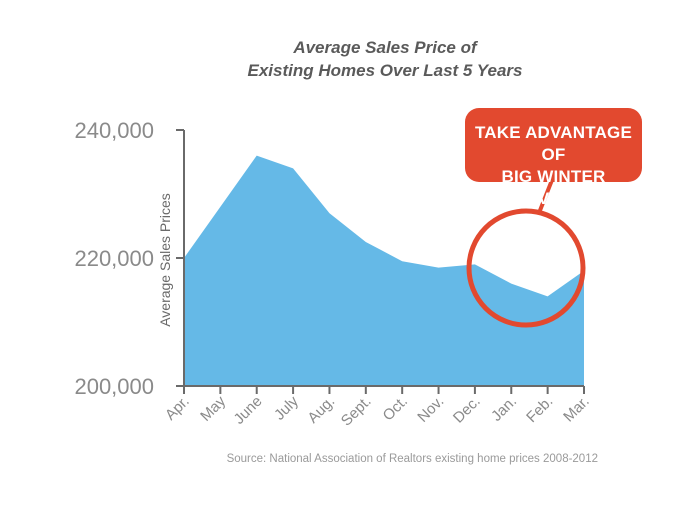 This screenshot has width=700, height=507. I want to click on callout-line2: BIG WINTER SAVINGS, so click(553, 187).